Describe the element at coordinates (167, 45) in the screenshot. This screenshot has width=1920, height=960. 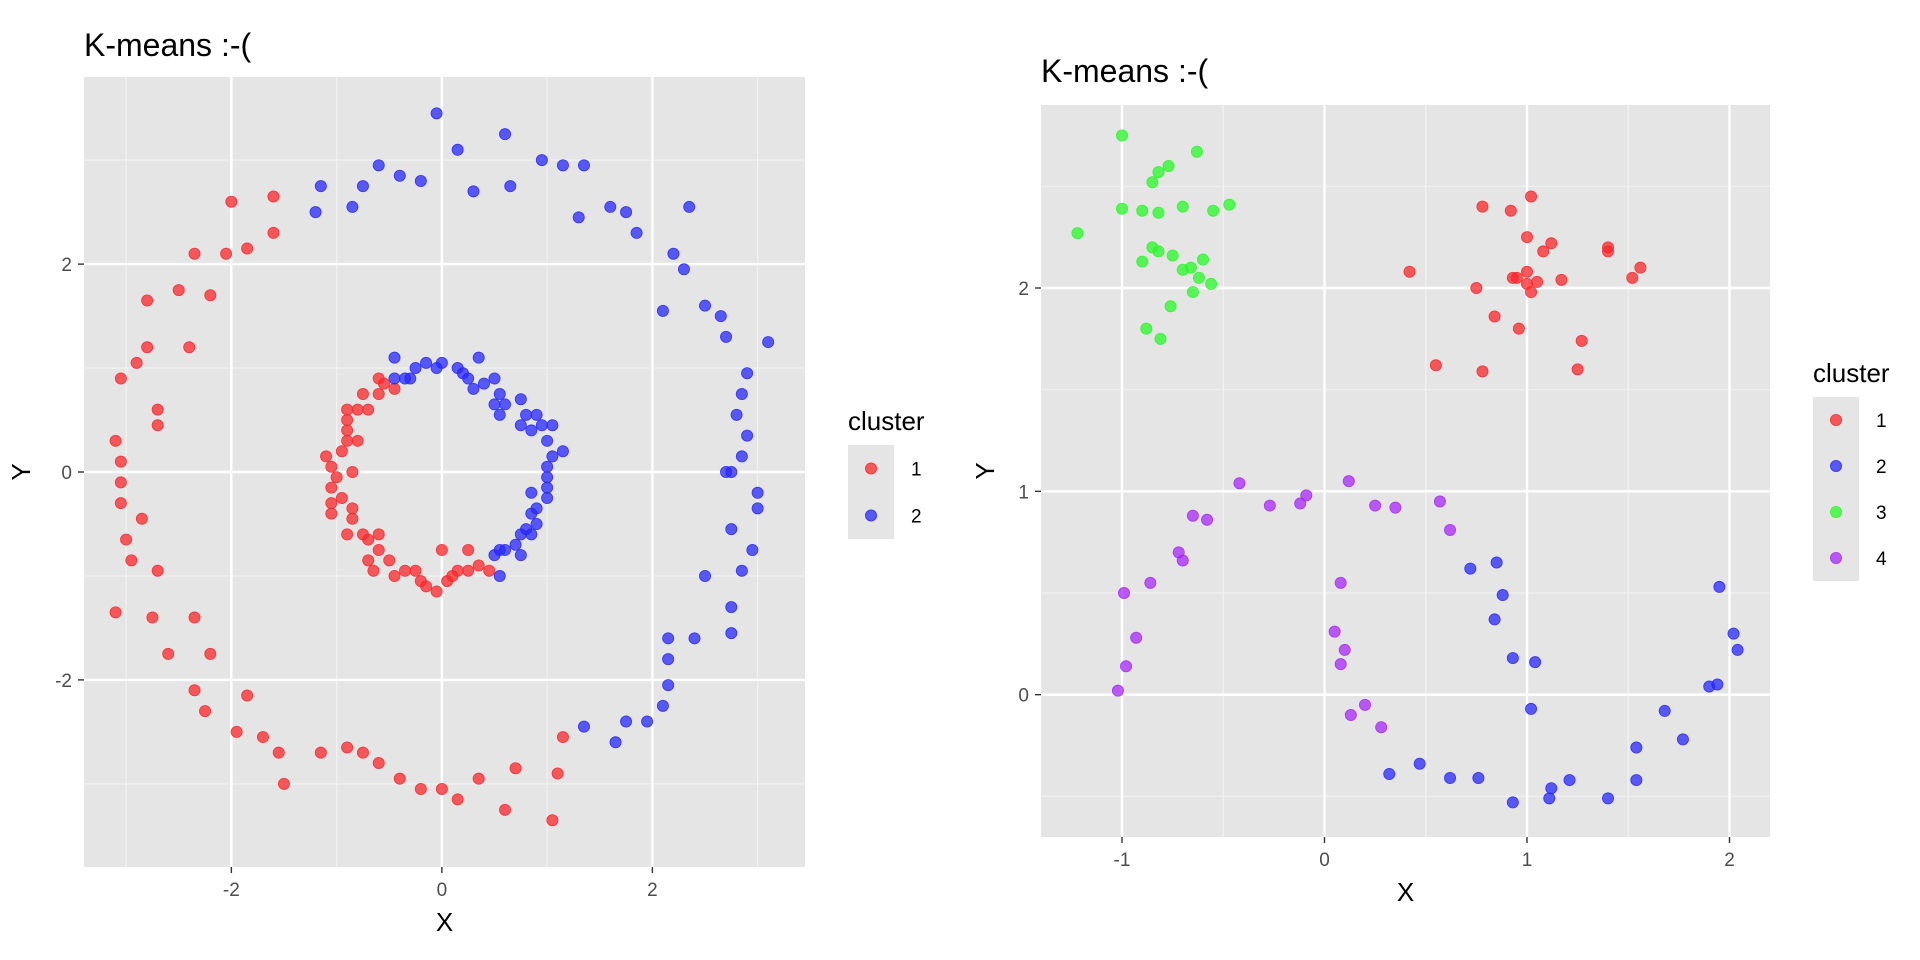
I see `chart-title: K-means :-(` at that location.